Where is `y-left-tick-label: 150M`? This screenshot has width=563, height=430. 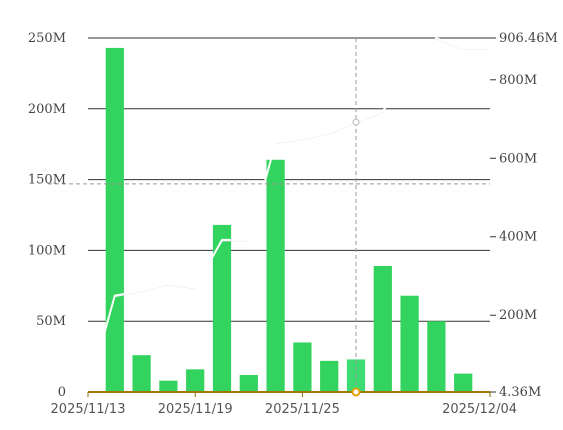 y-left-tick-label: 150M is located at coordinates (47, 180).